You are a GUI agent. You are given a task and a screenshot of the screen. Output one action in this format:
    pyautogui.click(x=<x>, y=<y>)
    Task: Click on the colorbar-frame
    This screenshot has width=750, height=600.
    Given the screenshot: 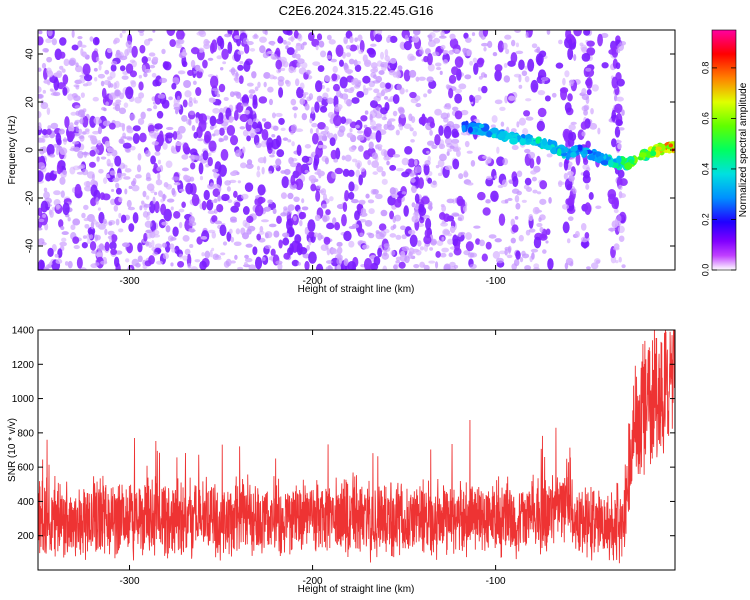 What is the action you would take?
    pyautogui.click(x=724, y=150)
    